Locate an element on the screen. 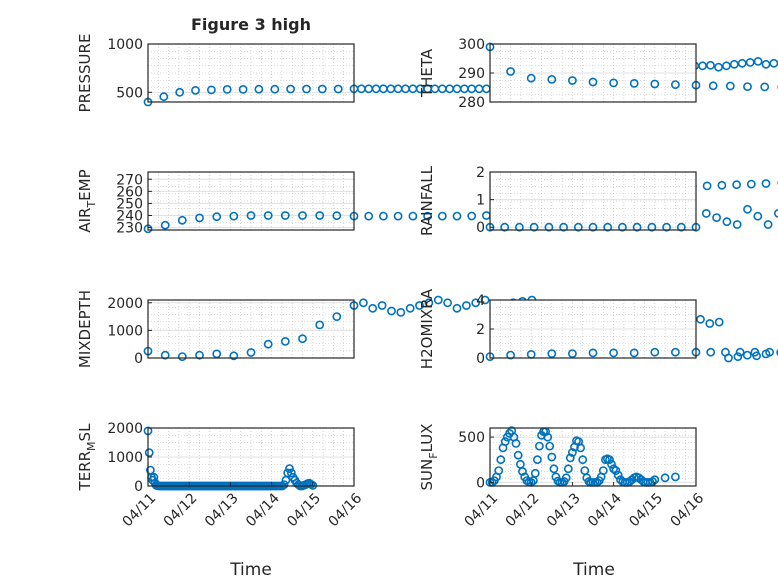 The width and height of the screenshot is (778, 583). x-tick-label: 04/14 is located at coordinates (263, 510).